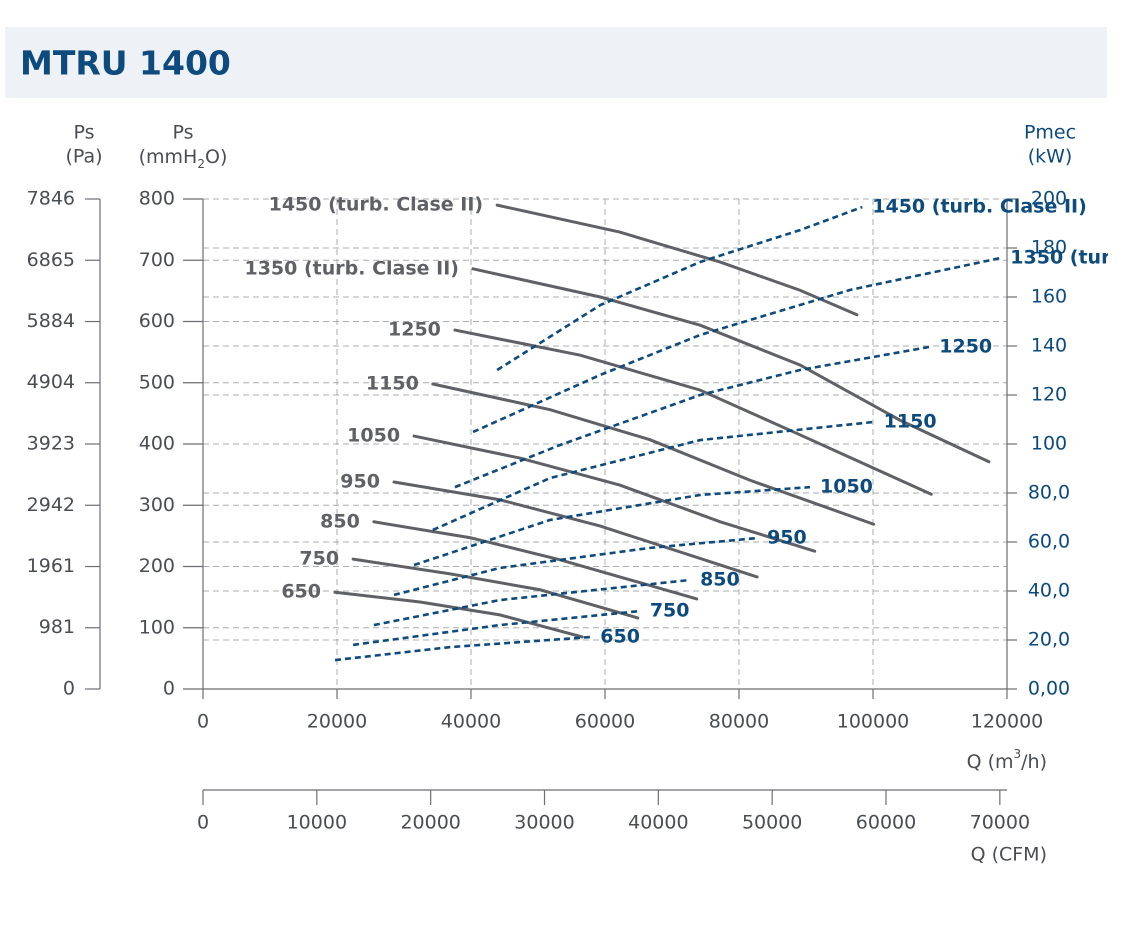 Image resolution: width=1142 pixels, height=948 pixels. I want to click on x-tick-label: 60000, so click(605, 722).